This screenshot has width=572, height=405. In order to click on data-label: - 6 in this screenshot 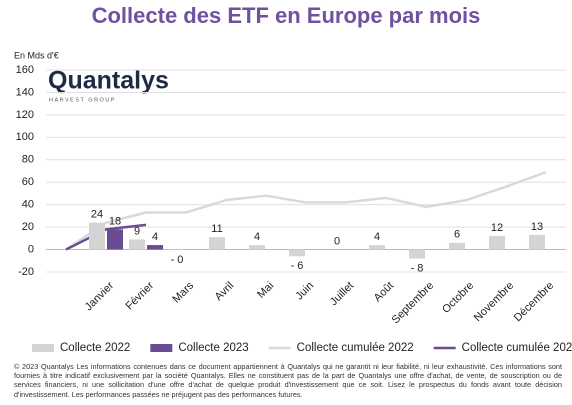, I will do `click(297, 266)`.